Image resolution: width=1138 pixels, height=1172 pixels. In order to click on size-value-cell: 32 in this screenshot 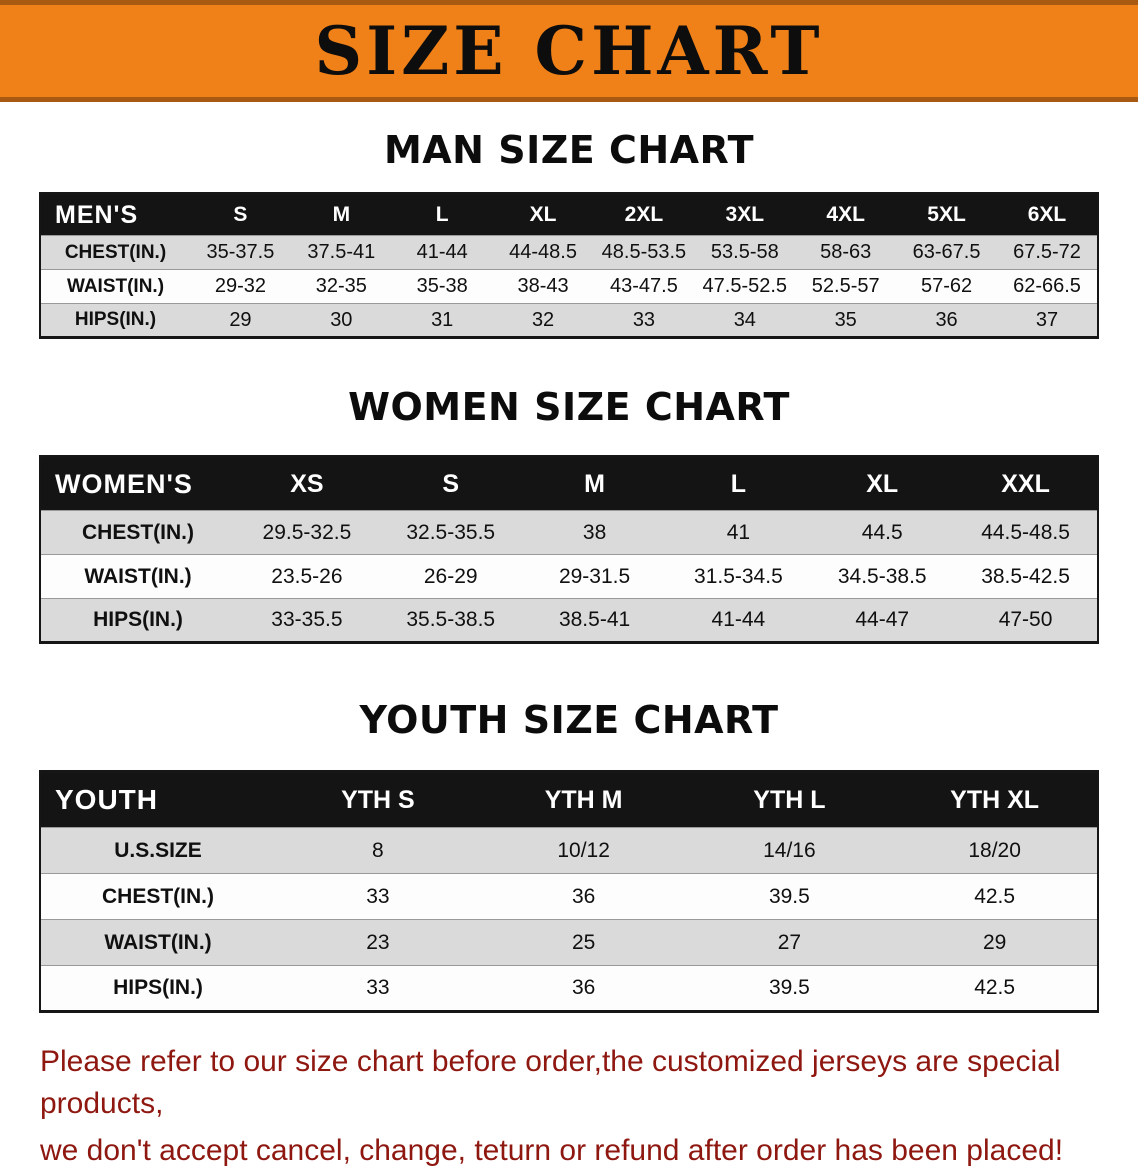, I will do `click(543, 320)`.